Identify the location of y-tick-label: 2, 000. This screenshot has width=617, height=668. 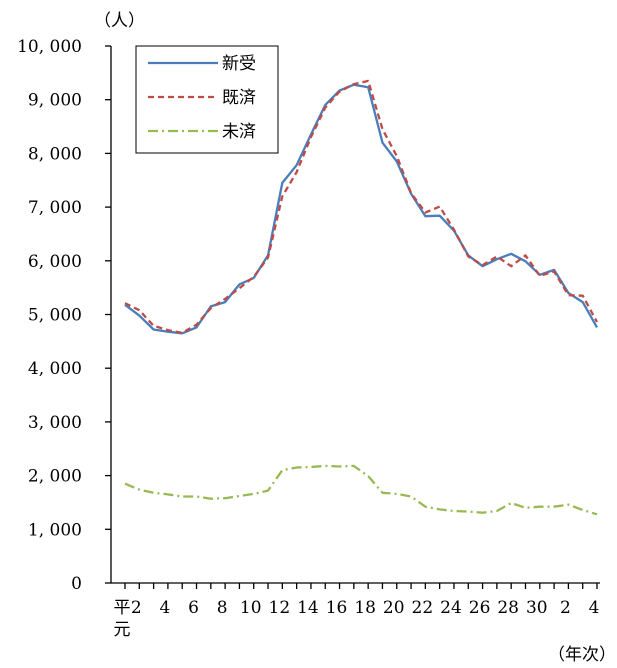
(55, 477).